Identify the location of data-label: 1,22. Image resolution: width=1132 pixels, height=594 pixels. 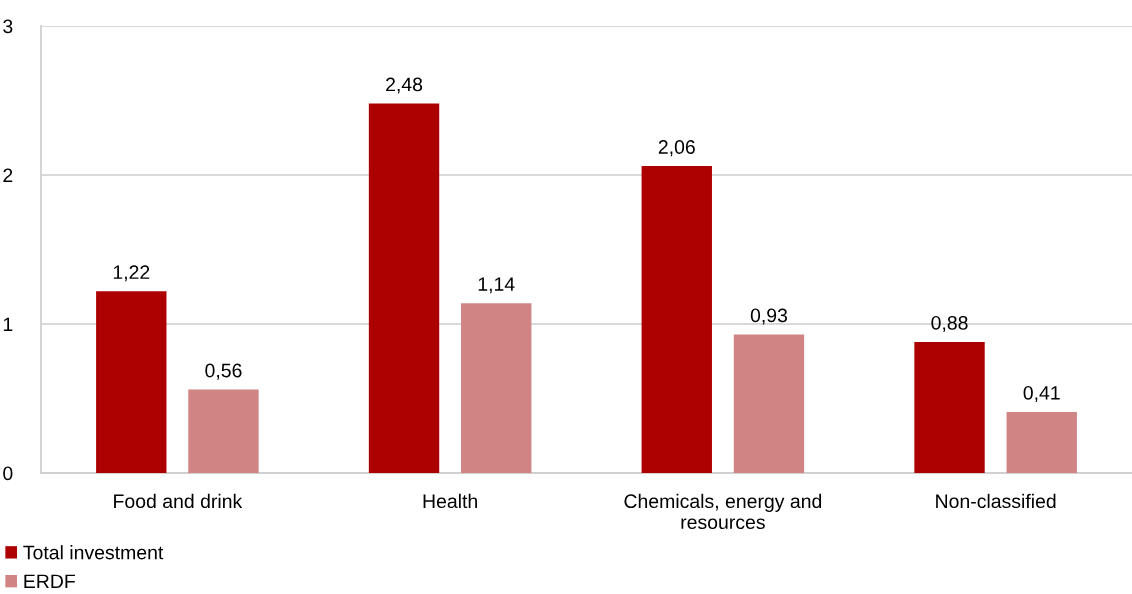
(131, 273).